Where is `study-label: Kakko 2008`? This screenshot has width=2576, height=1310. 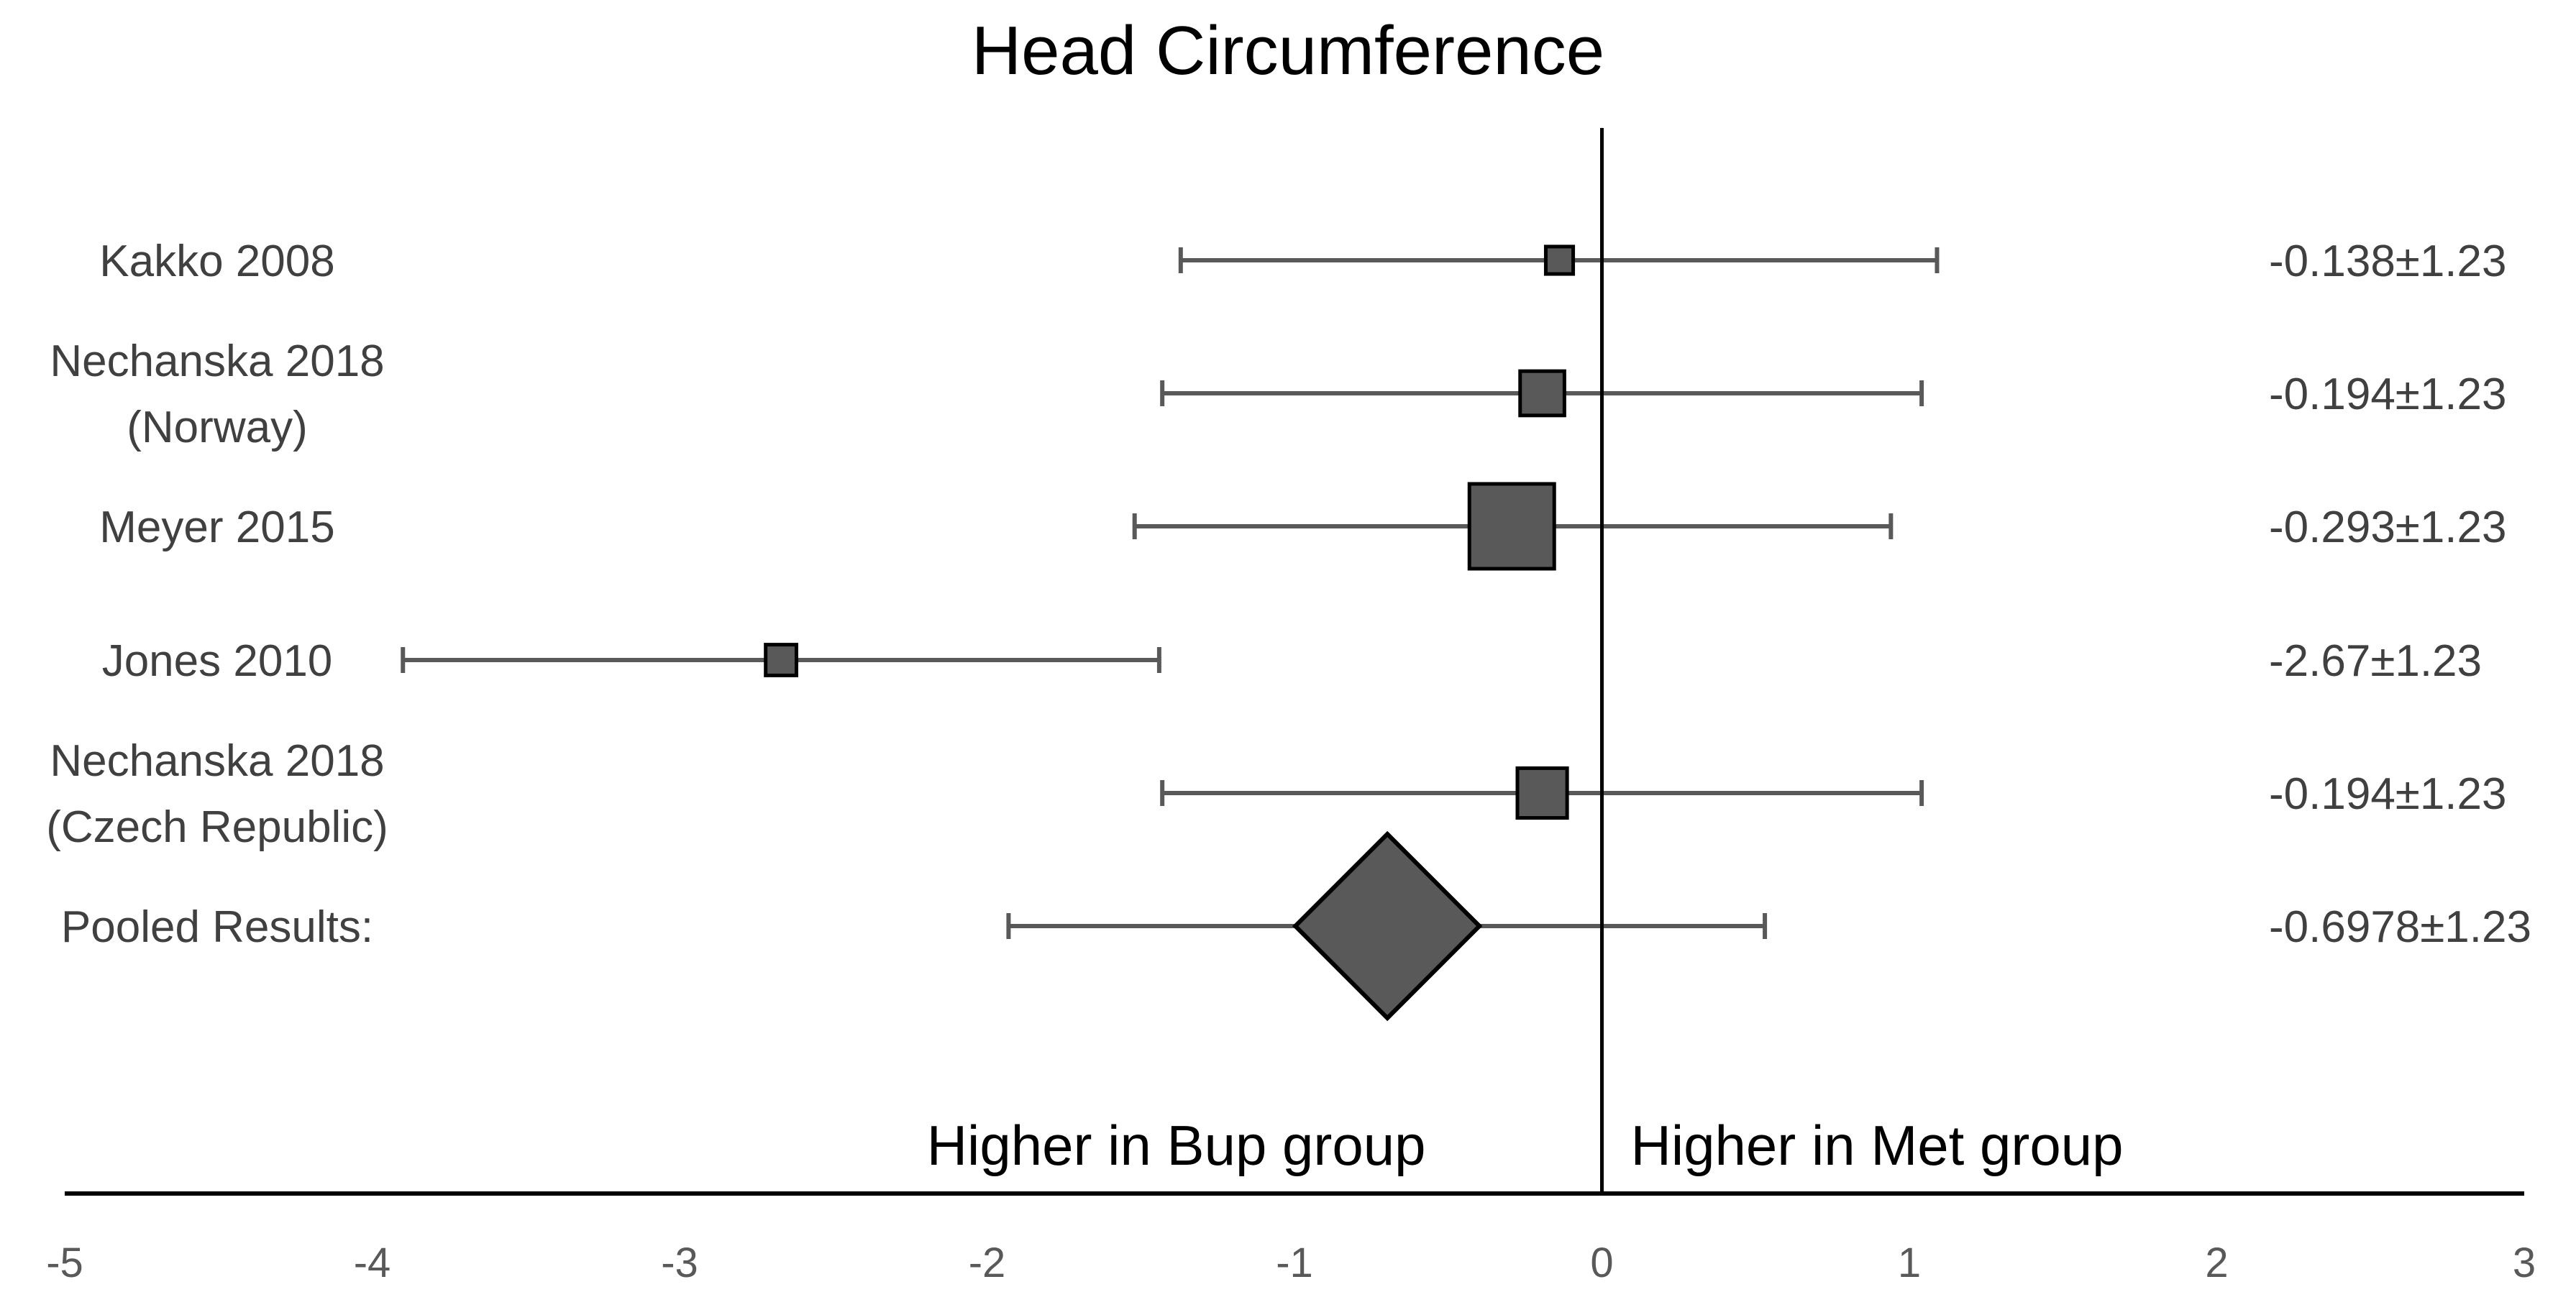
study-label: Kakko 2008 is located at coordinates (216, 261).